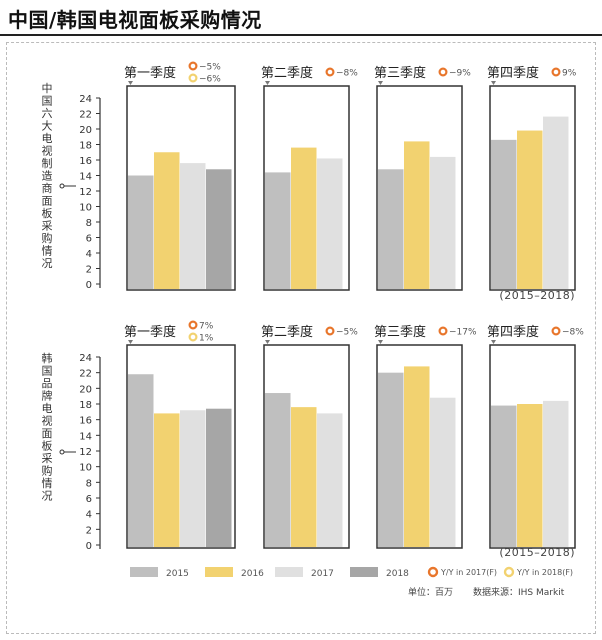 The height and width of the screenshot is (640, 602). What do you see at coordinates (460, 74) in the screenshot?
I see `yoy-value: −9%` at bounding box center [460, 74].